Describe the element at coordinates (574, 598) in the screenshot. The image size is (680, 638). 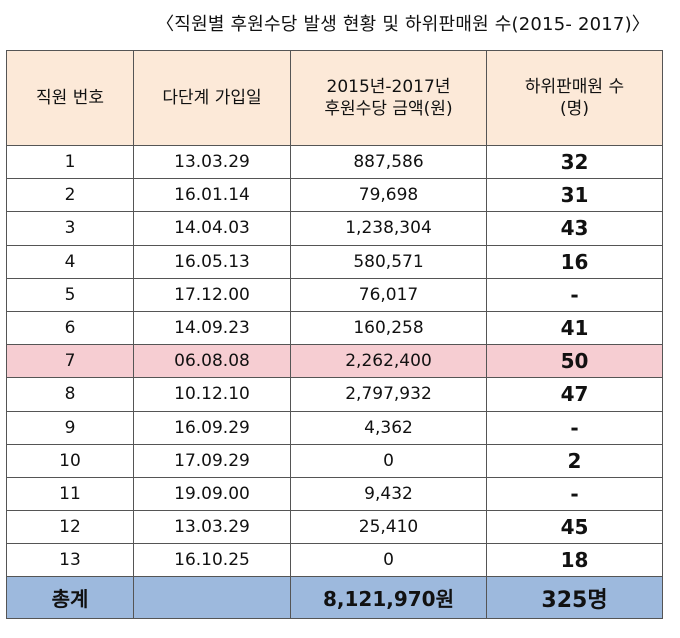
I see `total-count: 325명` at that location.